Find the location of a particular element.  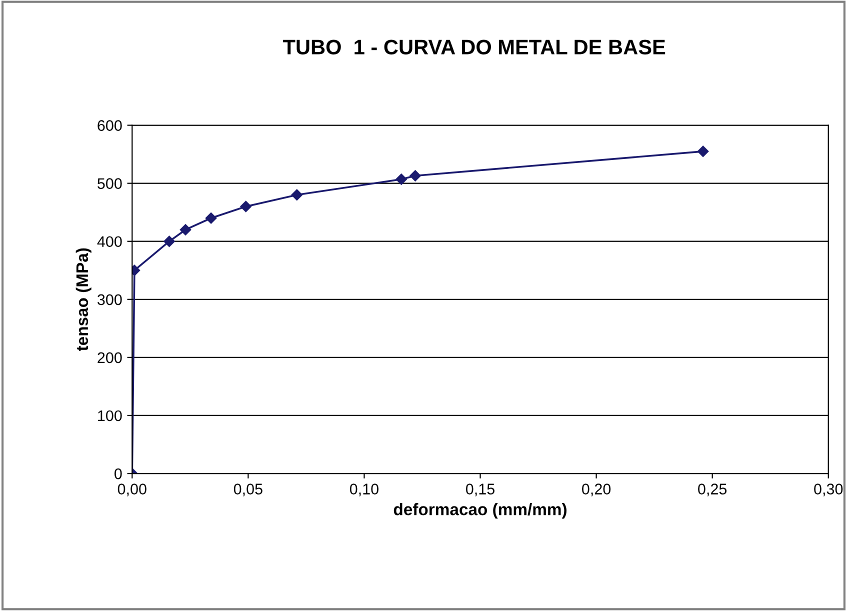

y-tick-label: 0 is located at coordinates (118, 474).